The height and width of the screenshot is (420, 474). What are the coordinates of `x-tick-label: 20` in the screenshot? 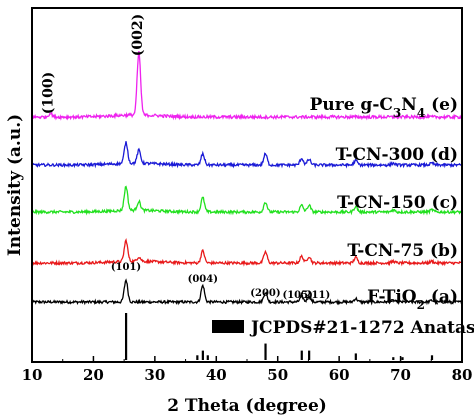 It's located at (93, 375).